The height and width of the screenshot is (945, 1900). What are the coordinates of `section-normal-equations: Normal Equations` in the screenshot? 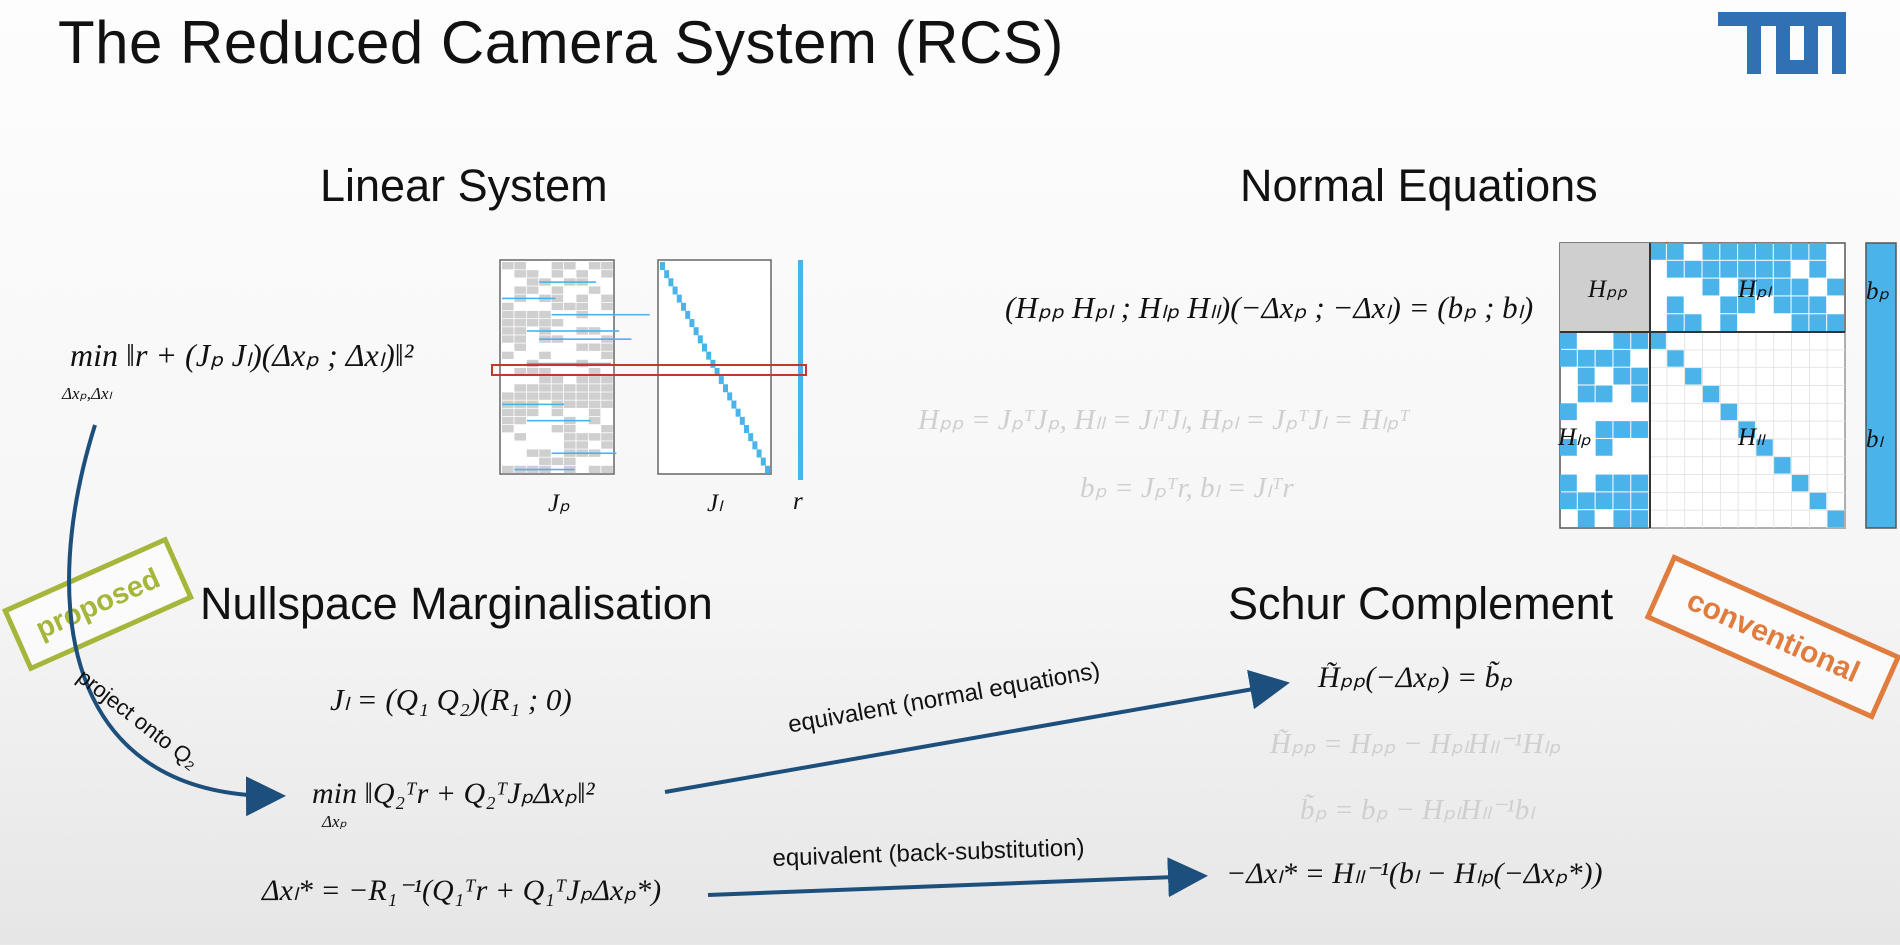 It's located at (1419, 185).